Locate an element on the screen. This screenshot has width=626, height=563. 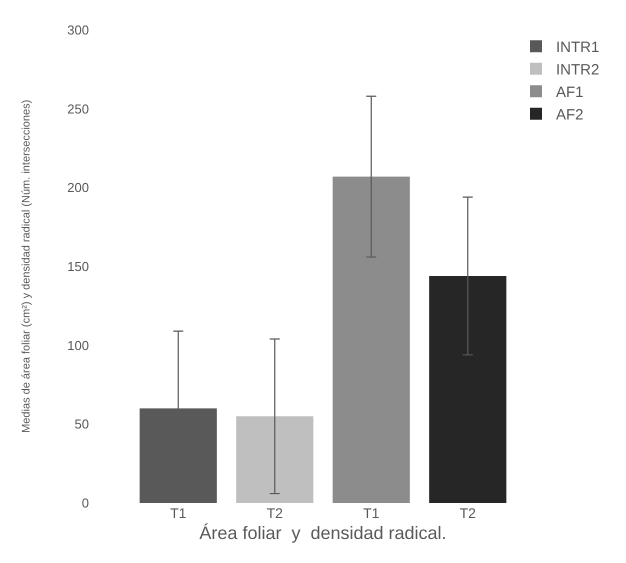
y-tick-label: 250 is located at coordinates (78, 108).